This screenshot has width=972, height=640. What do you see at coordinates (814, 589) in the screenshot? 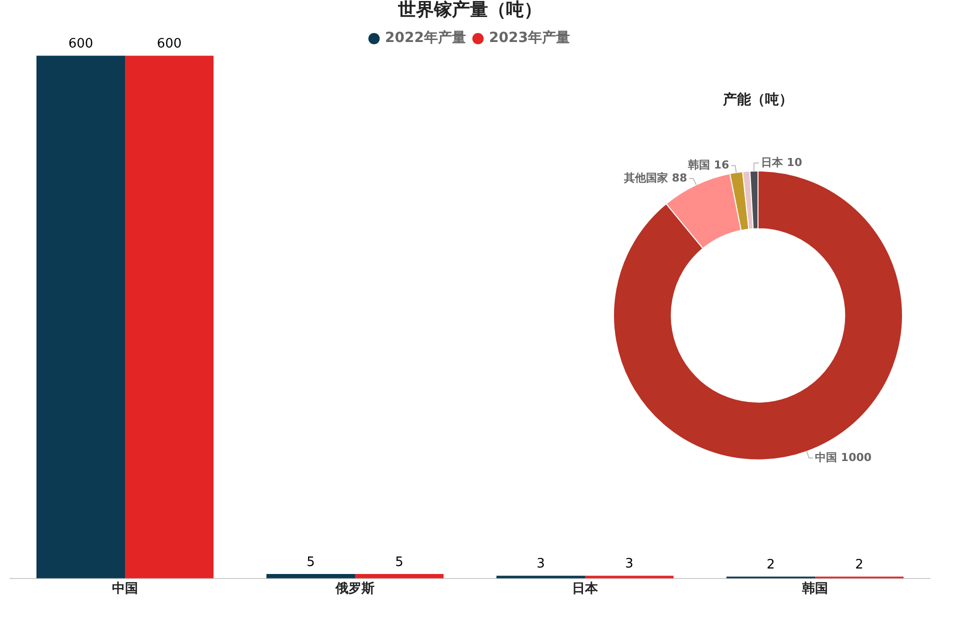
I see `x-tick-label: 韩国` at bounding box center [814, 589].